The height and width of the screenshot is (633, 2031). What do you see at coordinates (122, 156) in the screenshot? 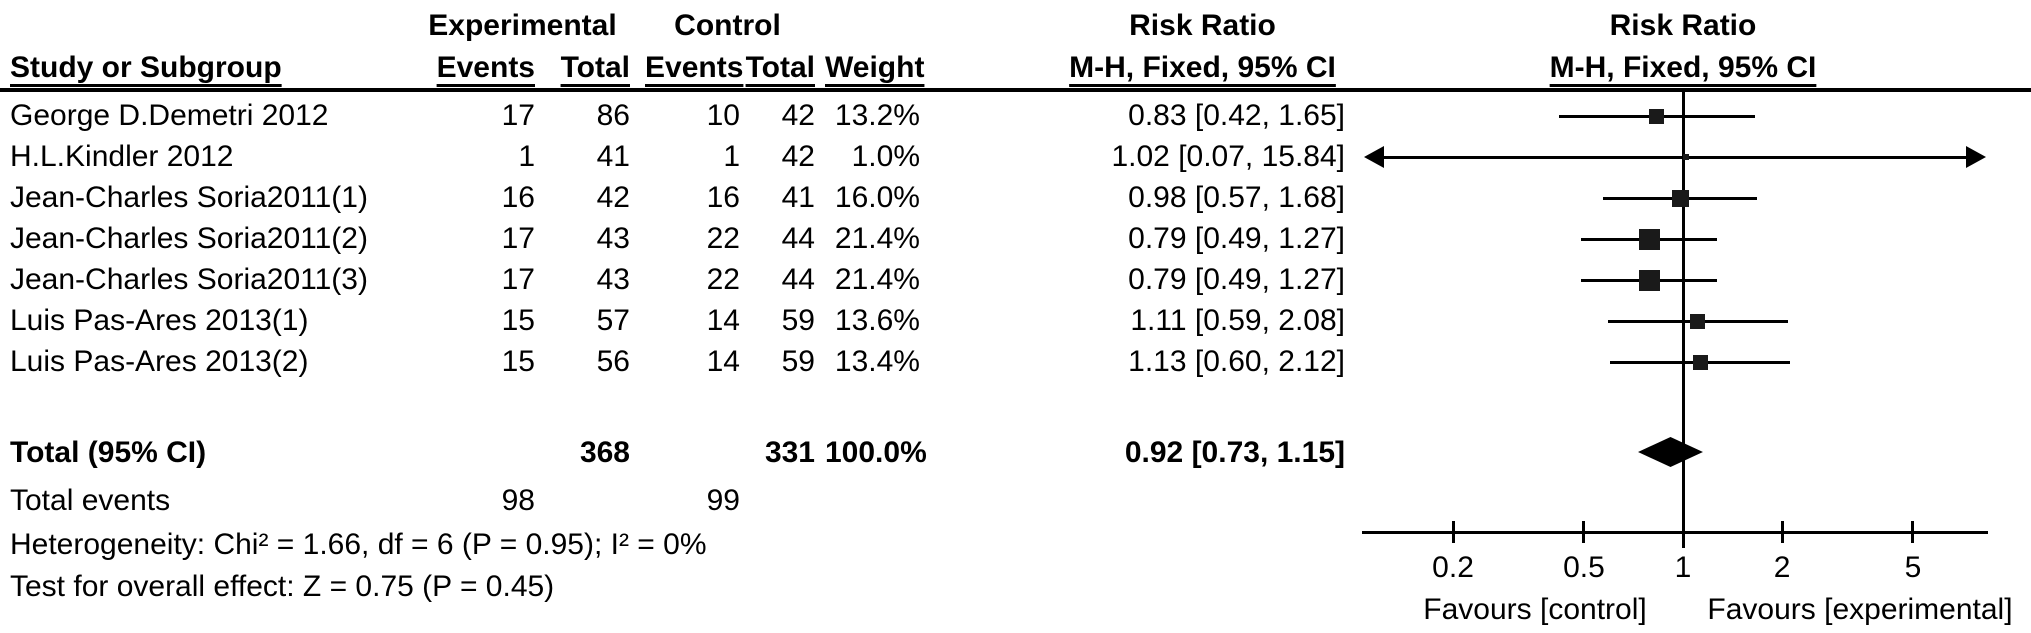
I see `study-name: H.L.Kindler 2012` at bounding box center [122, 156].